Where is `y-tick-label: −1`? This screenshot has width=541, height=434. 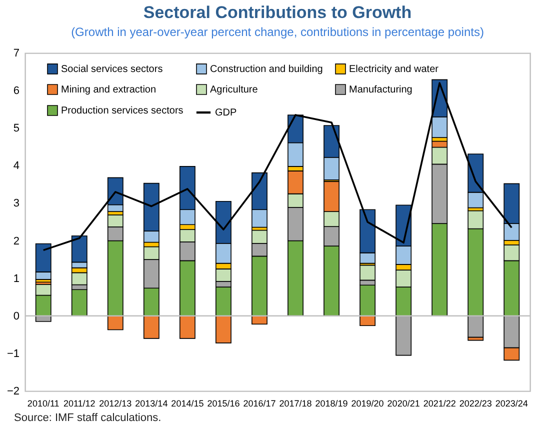
y-tick-label: −1 is located at coordinates (13, 354).